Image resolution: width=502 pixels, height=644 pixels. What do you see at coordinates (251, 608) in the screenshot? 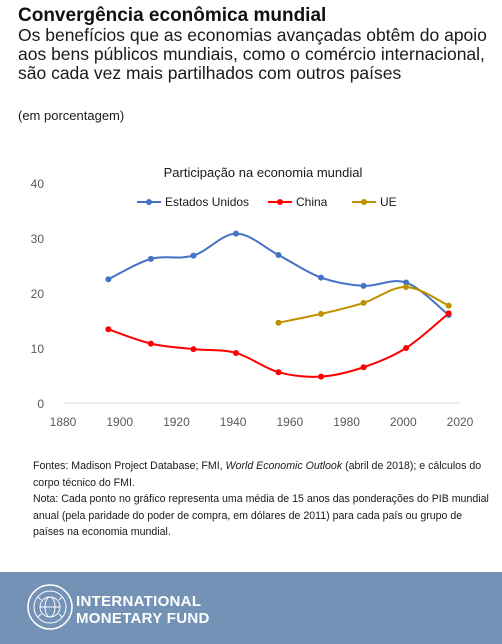
I see `imf-footer: INTERNATIONAL MONETARY FUND` at bounding box center [251, 608].